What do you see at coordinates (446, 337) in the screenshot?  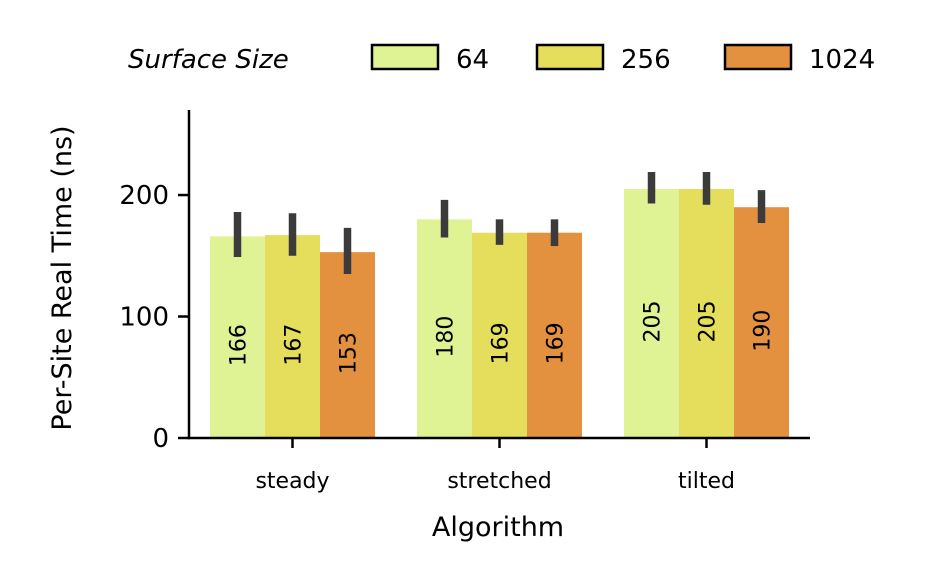 I see `bar-label-stretched-64: 180` at bounding box center [446, 337].